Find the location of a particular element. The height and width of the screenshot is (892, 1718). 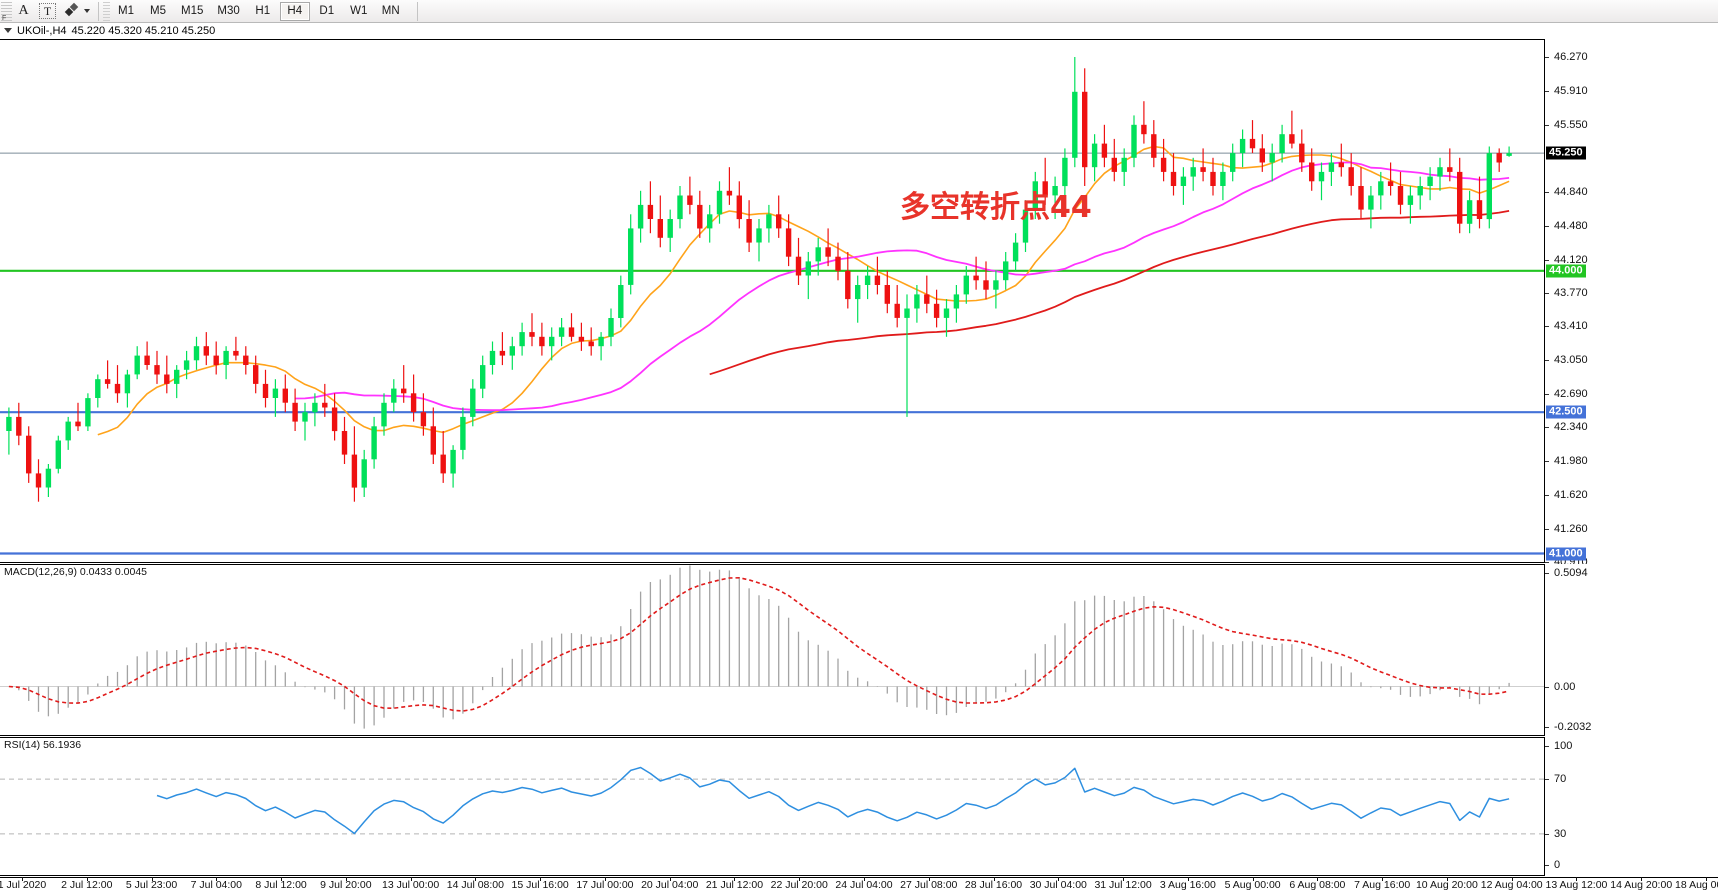

time-label-23: 12 Aug 04:00 is located at coordinates (1511, 885).